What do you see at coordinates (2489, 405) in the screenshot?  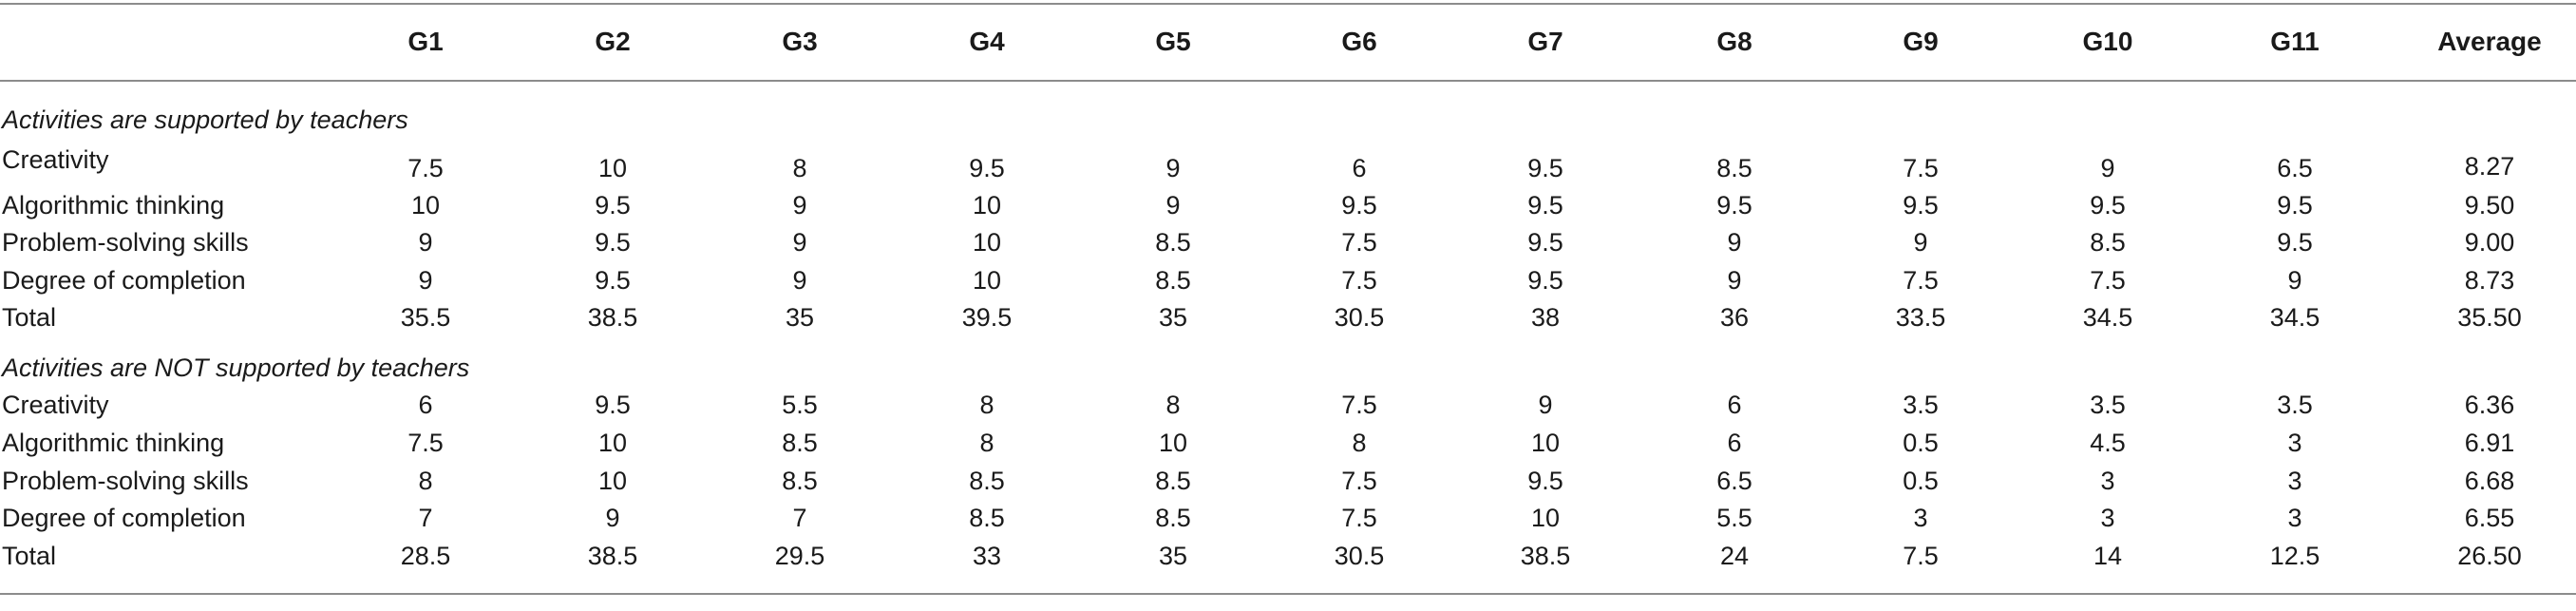 I see `table-cell-average: 6.36` at bounding box center [2489, 405].